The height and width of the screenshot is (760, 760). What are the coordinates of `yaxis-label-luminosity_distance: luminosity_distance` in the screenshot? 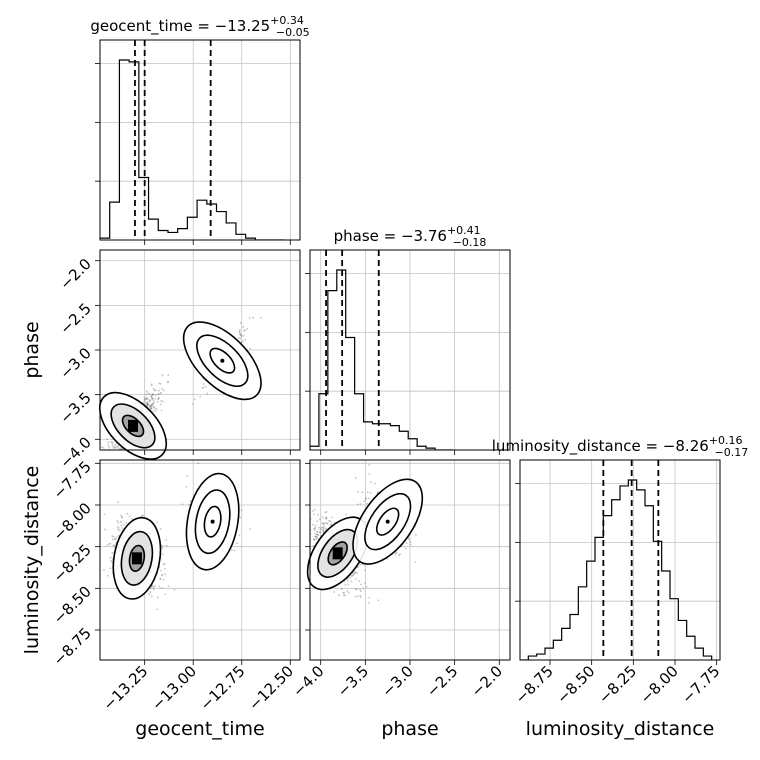 It's located at (32, 560).